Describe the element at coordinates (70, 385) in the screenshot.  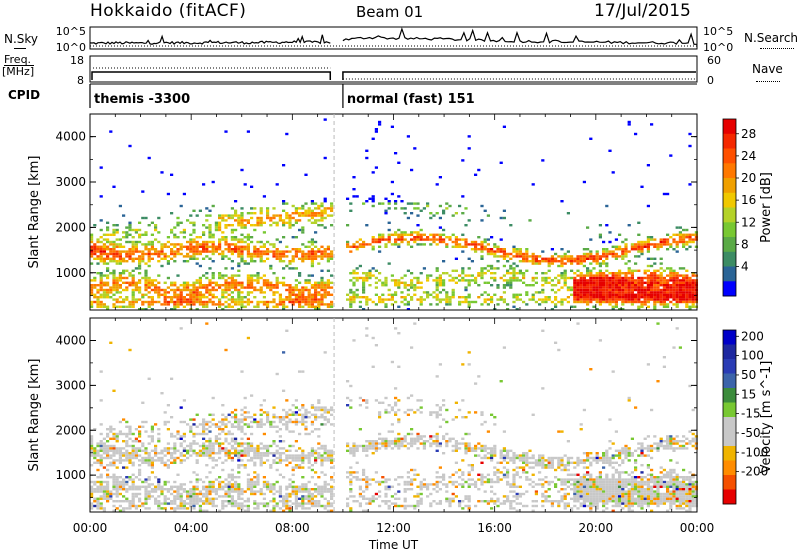
I see `rti-panel-1-ytick-label-2: 3000` at that location.